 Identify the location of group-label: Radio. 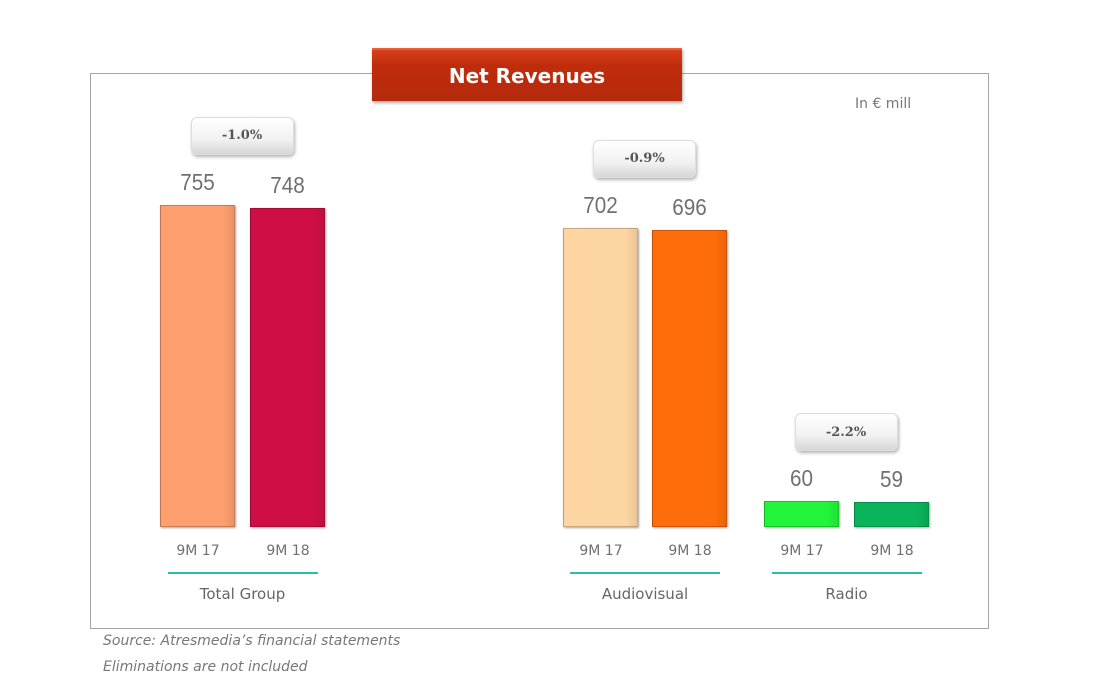
(846, 594).